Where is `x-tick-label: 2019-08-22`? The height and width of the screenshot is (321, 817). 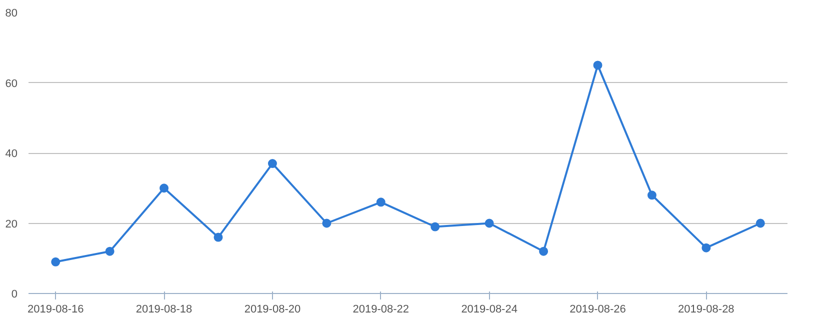
x-tick-label: 2019-08-22 is located at coordinates (381, 310).